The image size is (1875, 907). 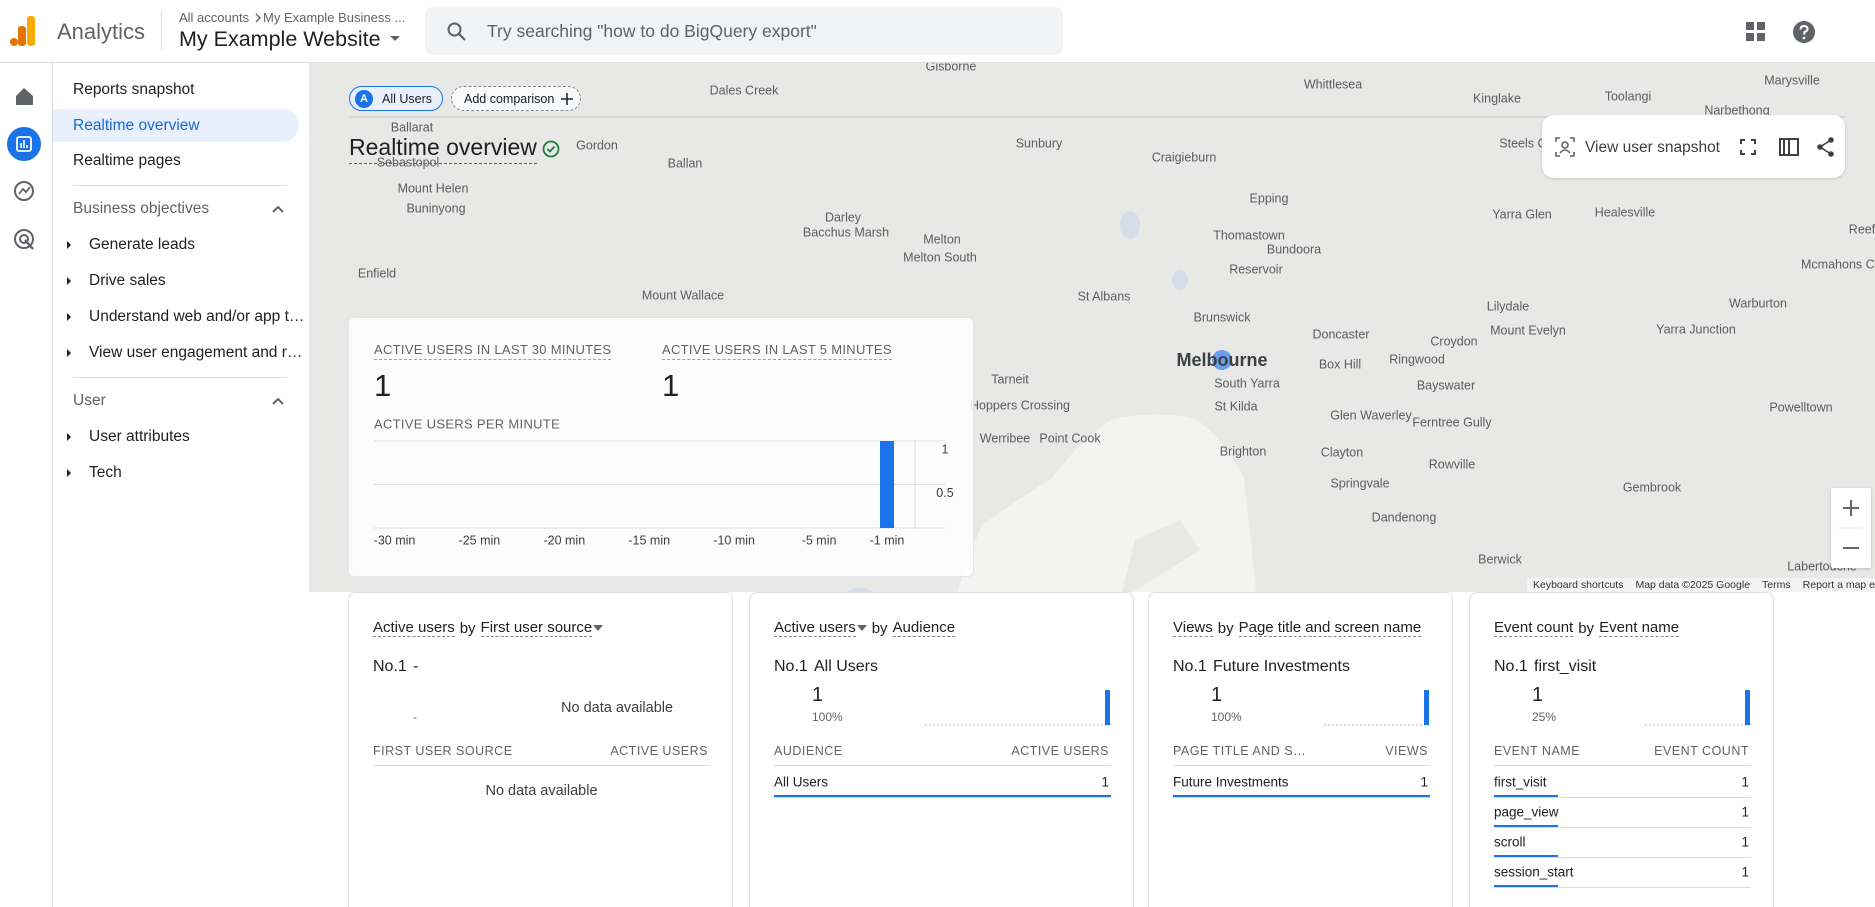 What do you see at coordinates (1340, 364) in the screenshot?
I see `place-label: Box Hill` at bounding box center [1340, 364].